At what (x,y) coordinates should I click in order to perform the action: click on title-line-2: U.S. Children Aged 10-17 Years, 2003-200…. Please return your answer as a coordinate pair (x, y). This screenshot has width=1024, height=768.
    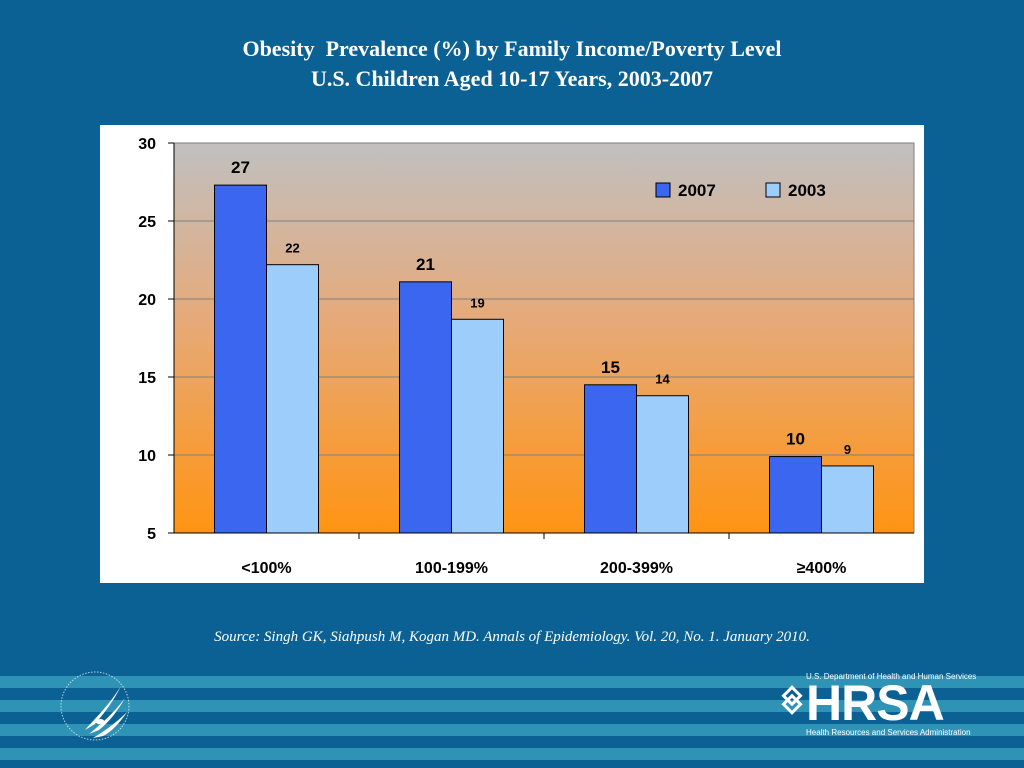
    Looking at the image, I should click on (512, 78).